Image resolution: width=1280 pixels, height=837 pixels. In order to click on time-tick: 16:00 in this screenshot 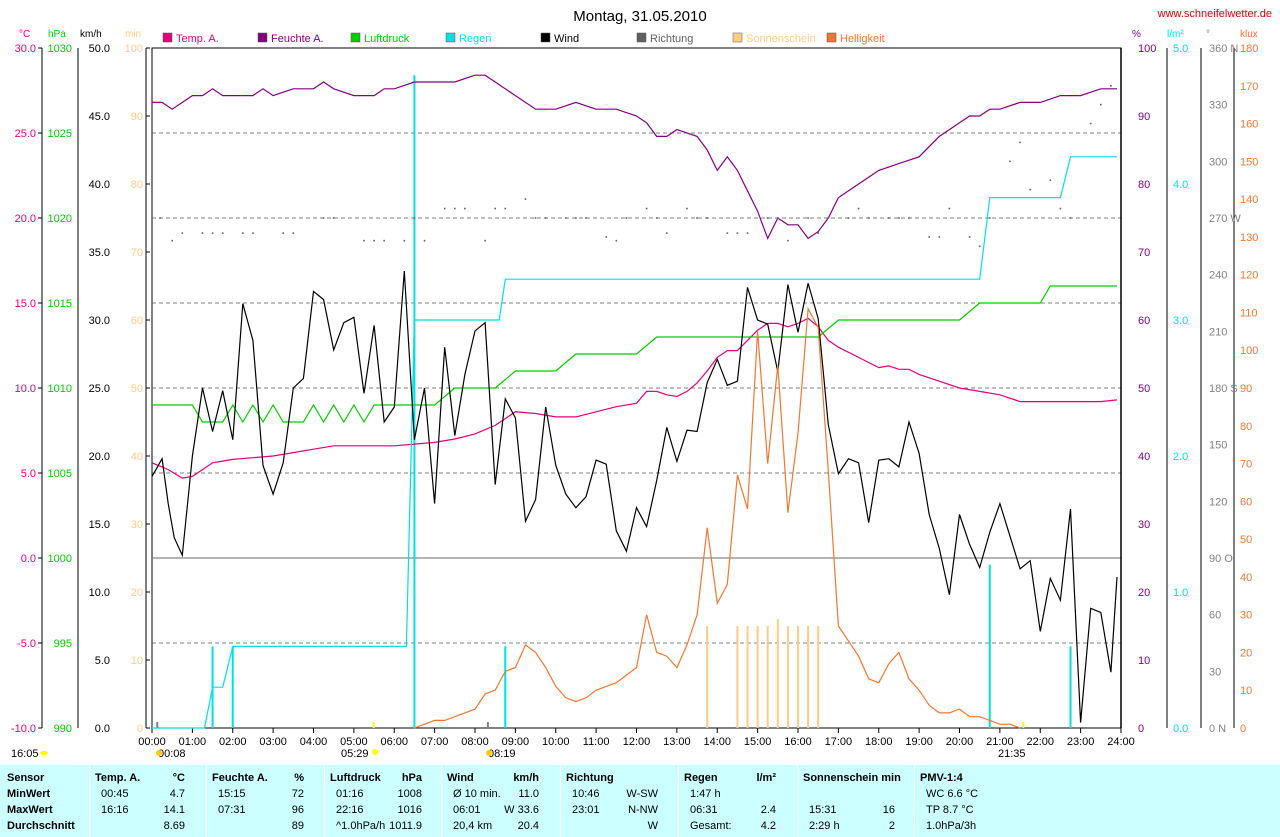, I will do `click(798, 742)`.